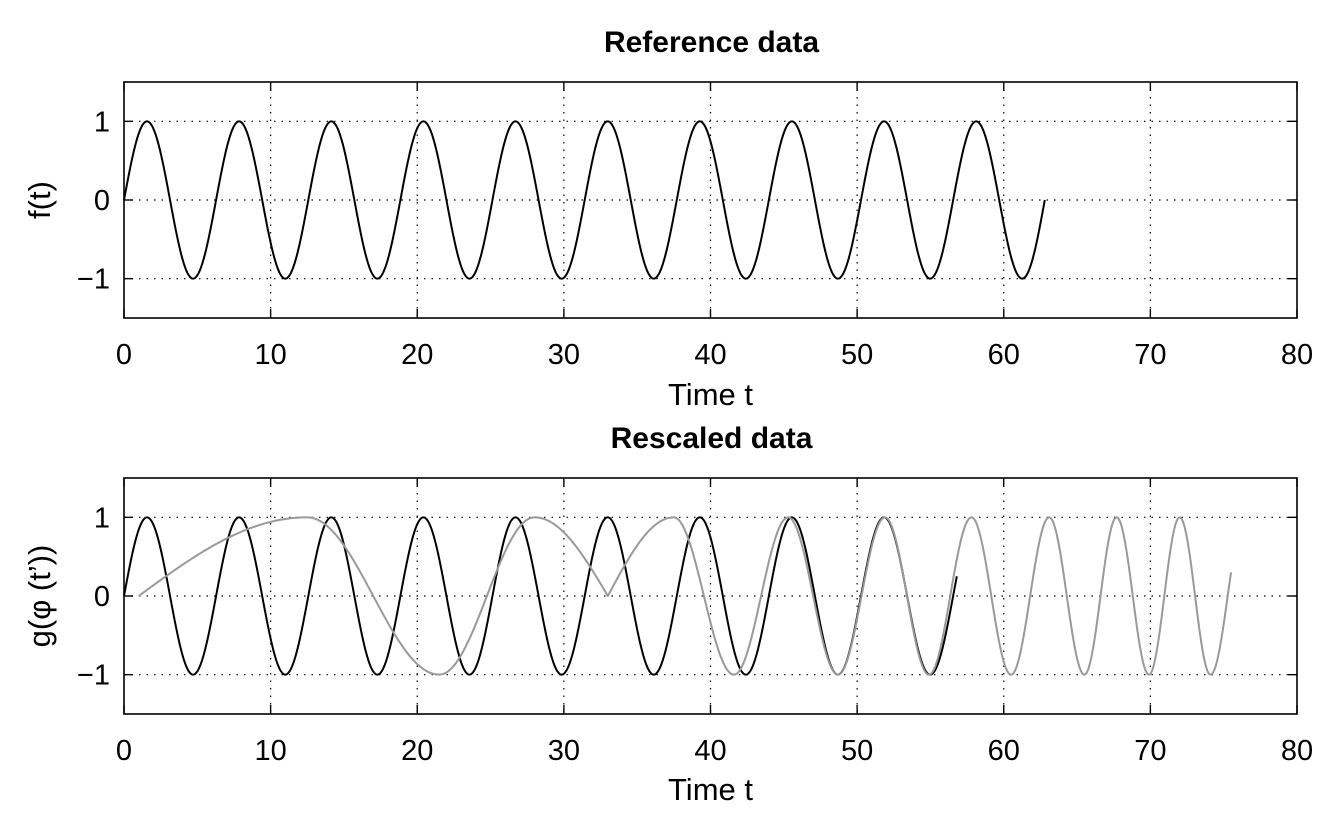  I want to click on chart-title: Rescaled data, so click(712, 438).